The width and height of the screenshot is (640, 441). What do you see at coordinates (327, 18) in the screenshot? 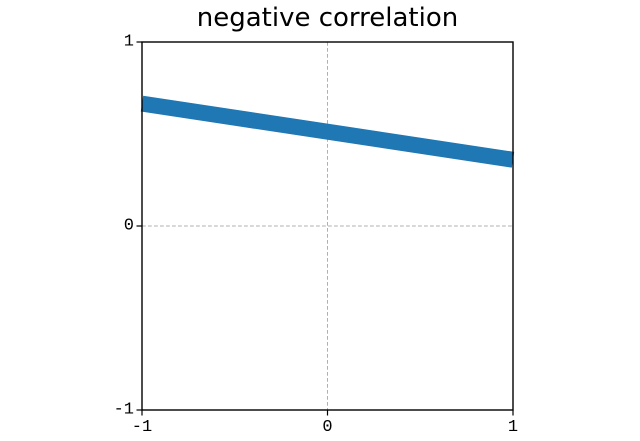
I see `chart-title: negative correlation` at bounding box center [327, 18].